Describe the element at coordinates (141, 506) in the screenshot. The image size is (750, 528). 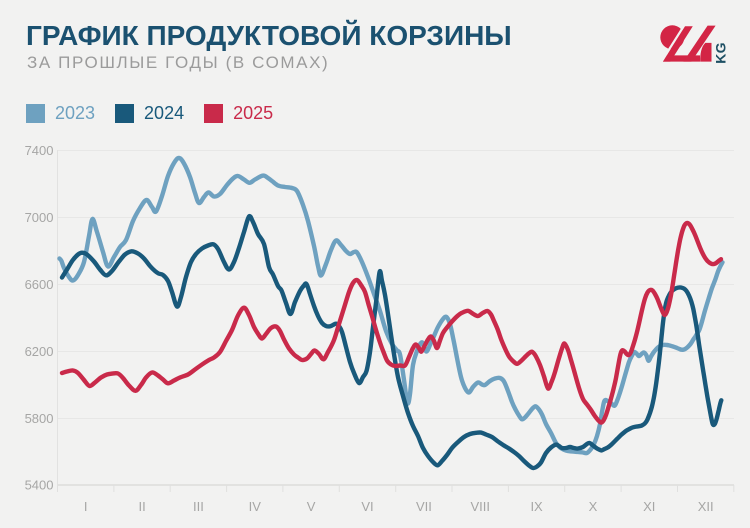
I see `svg-text: II` at that location.